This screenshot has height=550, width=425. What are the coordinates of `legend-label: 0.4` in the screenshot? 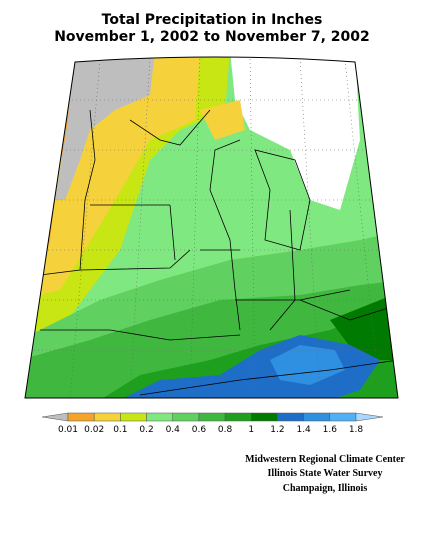 It's located at (173, 430).